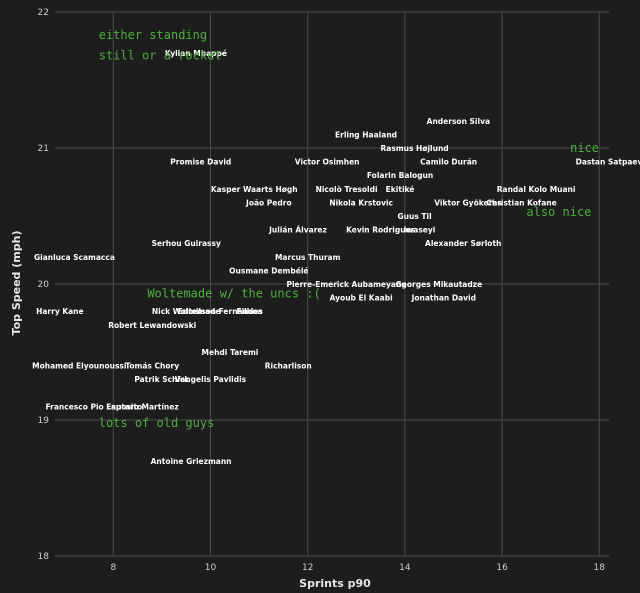 The height and width of the screenshot is (593, 640). I want to click on annotation-text: either standing, so click(153, 35).